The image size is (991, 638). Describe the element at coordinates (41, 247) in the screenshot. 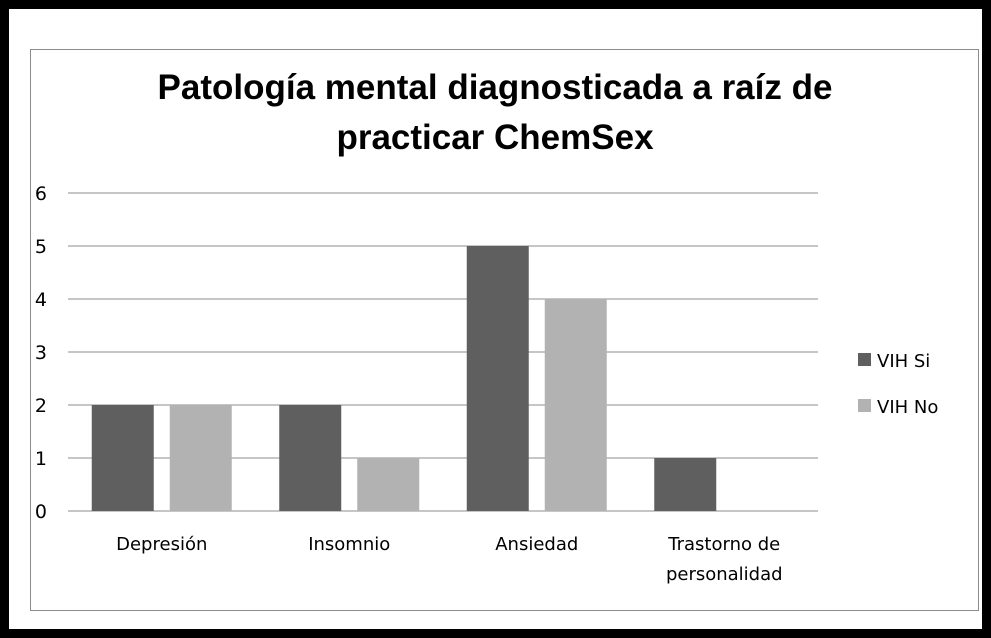

I see `y-tick-label: 5` at that location.